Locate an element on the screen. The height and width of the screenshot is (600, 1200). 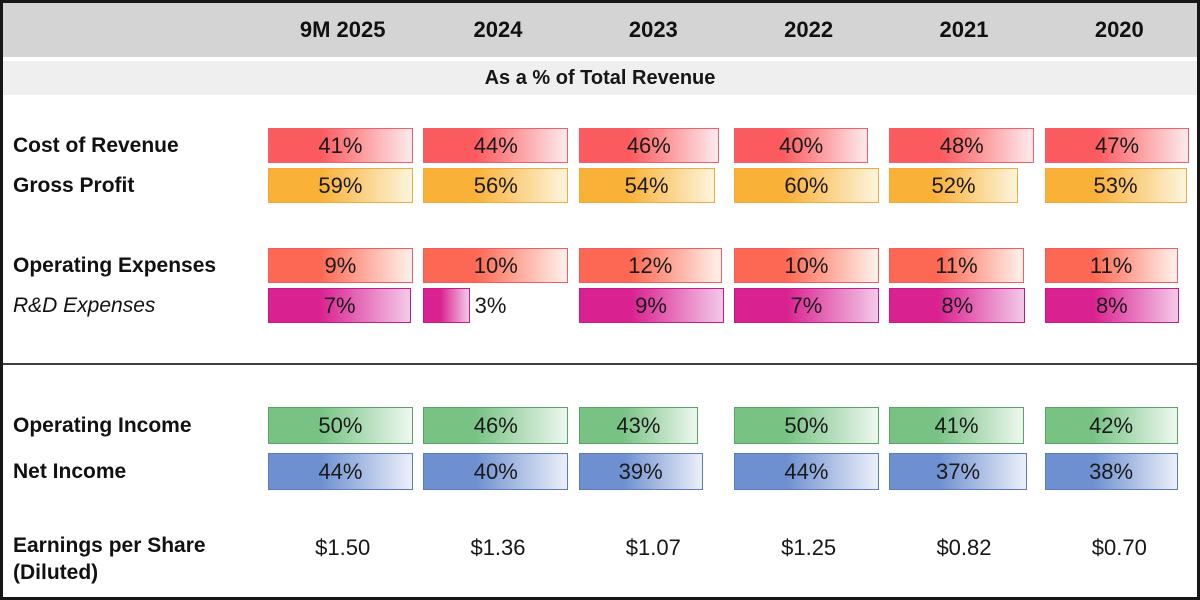
rd-expenses-cell-2021: 8% is located at coordinates (963, 305).